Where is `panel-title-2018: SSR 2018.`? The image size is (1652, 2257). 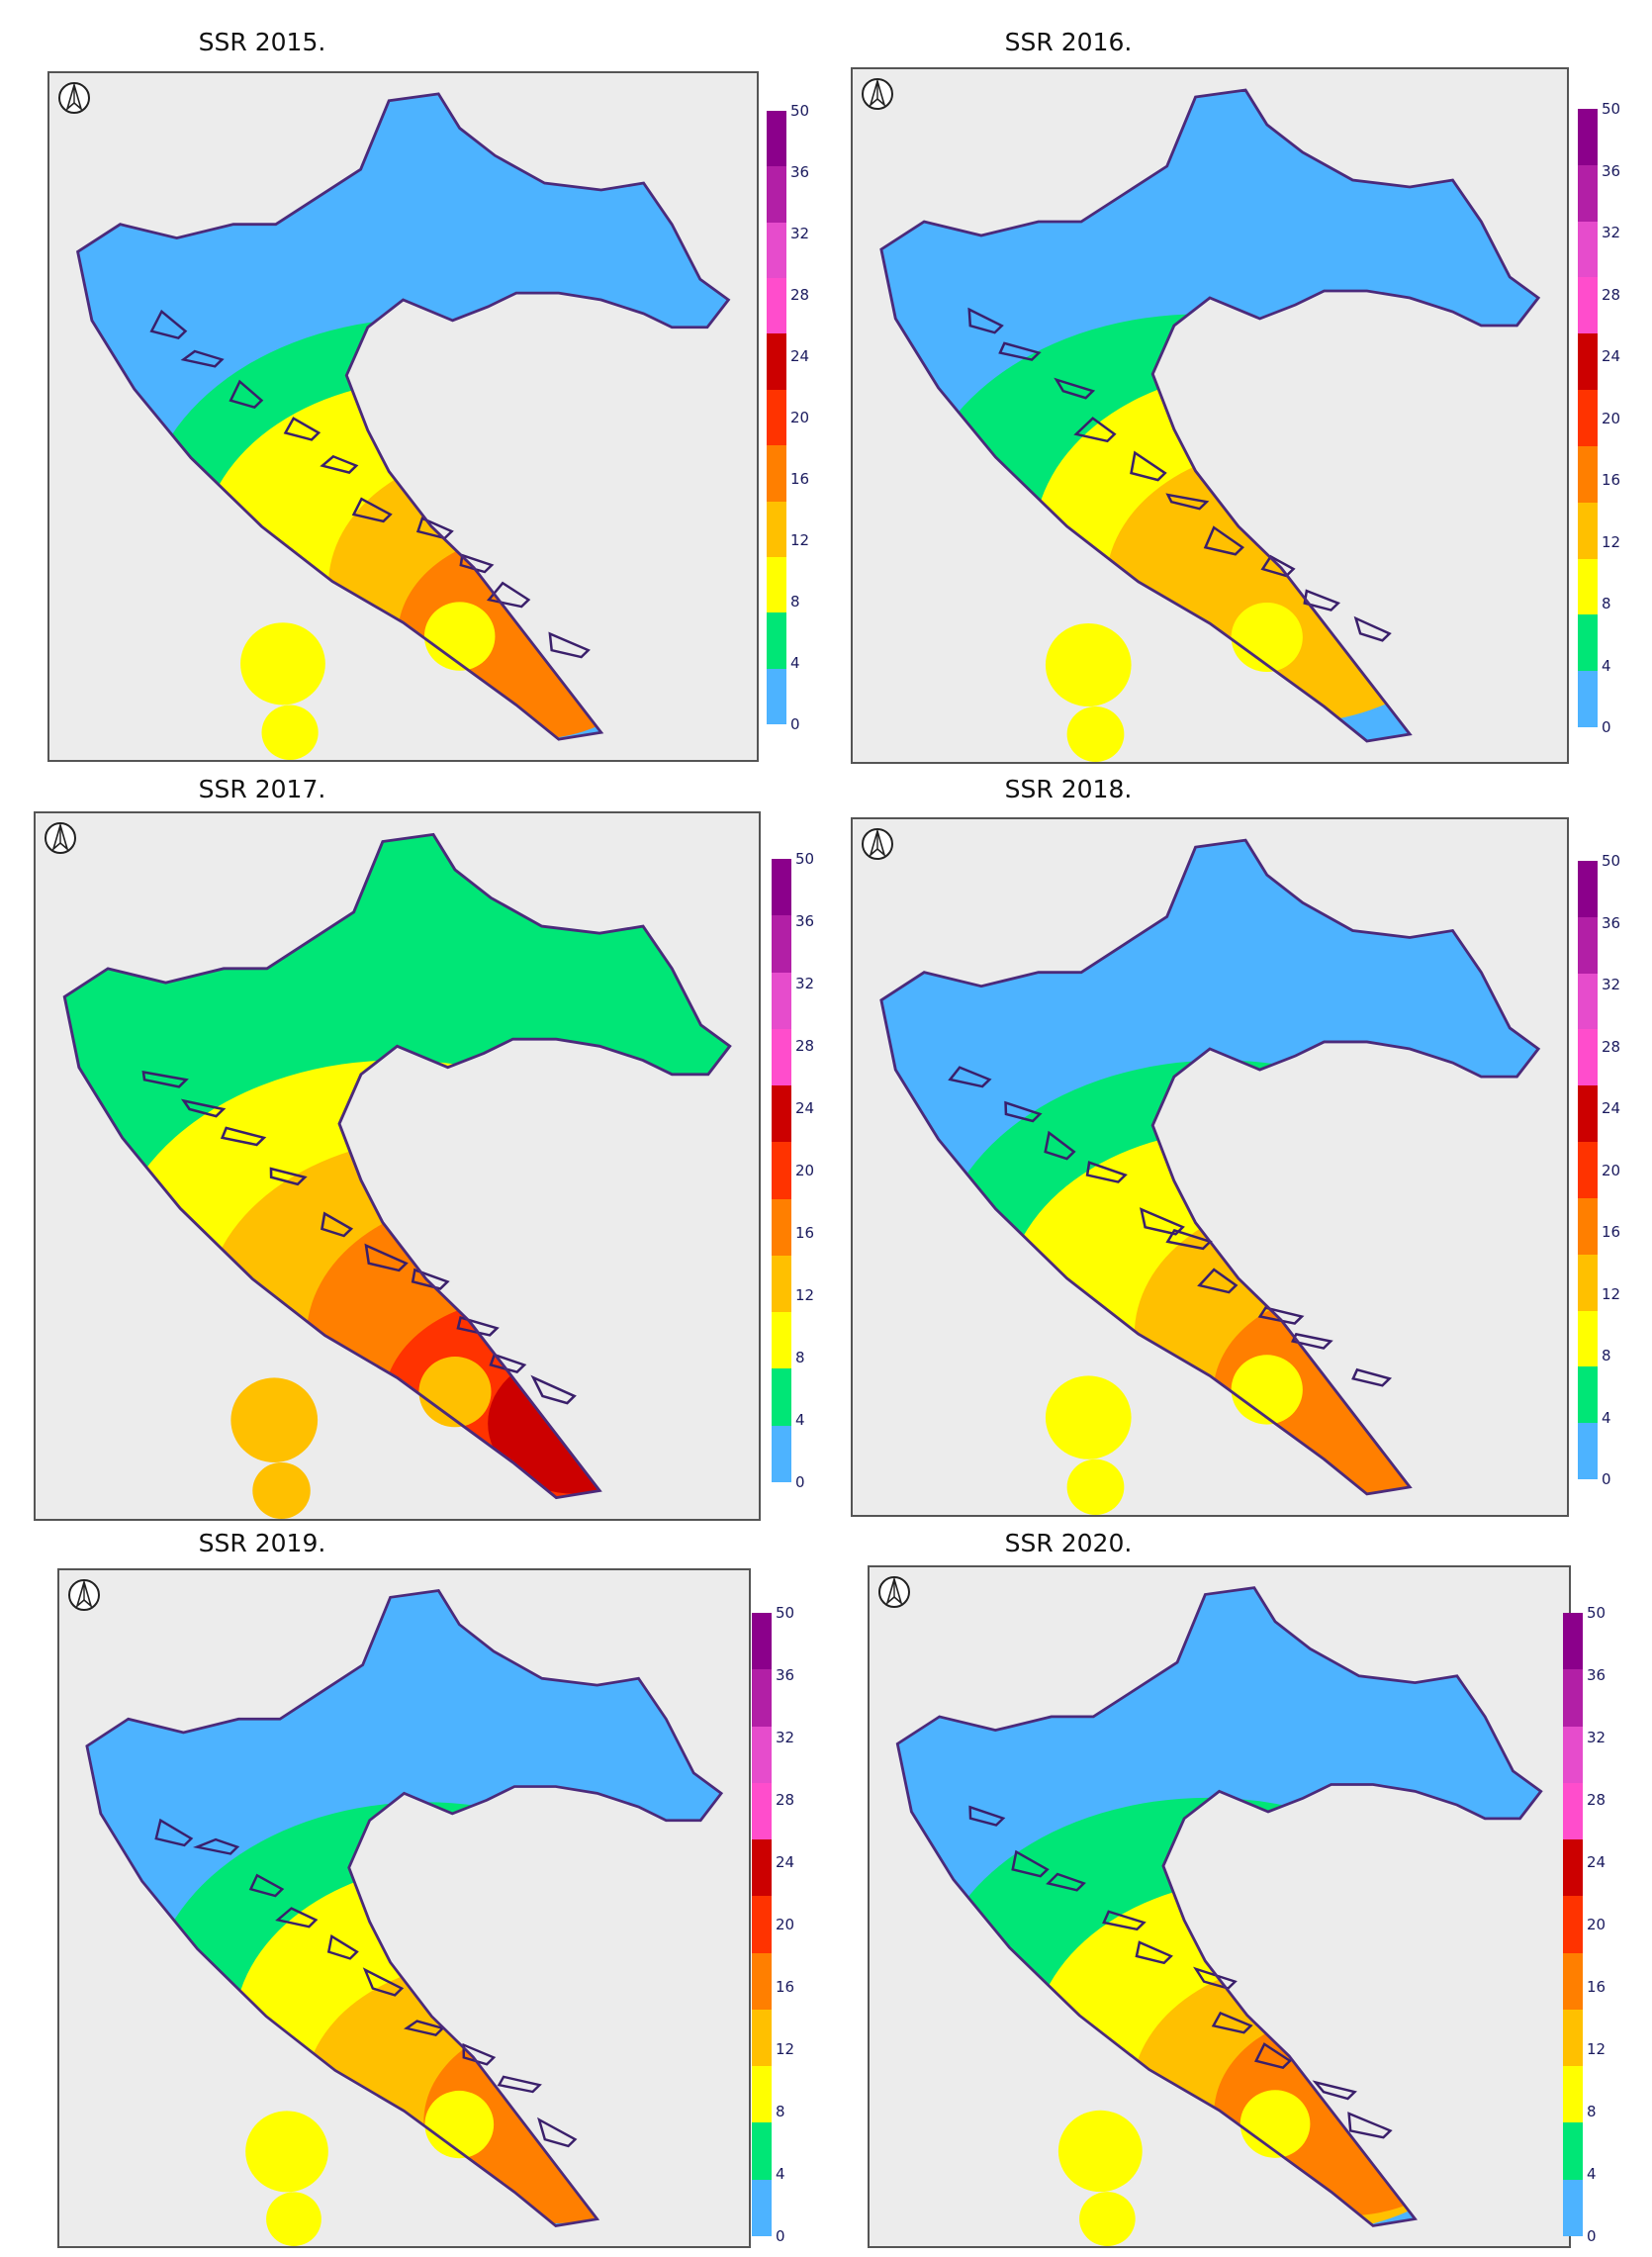
panel-title-2018: SSR 2018. is located at coordinates (1068, 789).